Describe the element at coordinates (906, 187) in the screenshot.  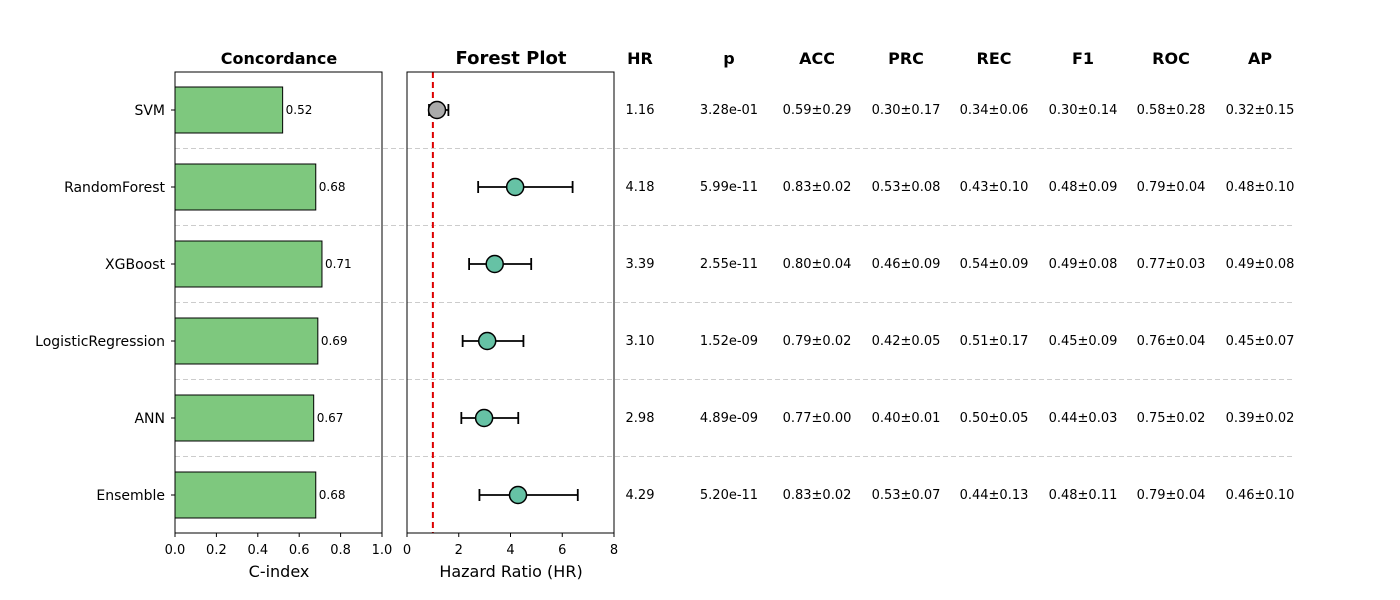
I see `table-cell: 0.53±0.08` at that location.